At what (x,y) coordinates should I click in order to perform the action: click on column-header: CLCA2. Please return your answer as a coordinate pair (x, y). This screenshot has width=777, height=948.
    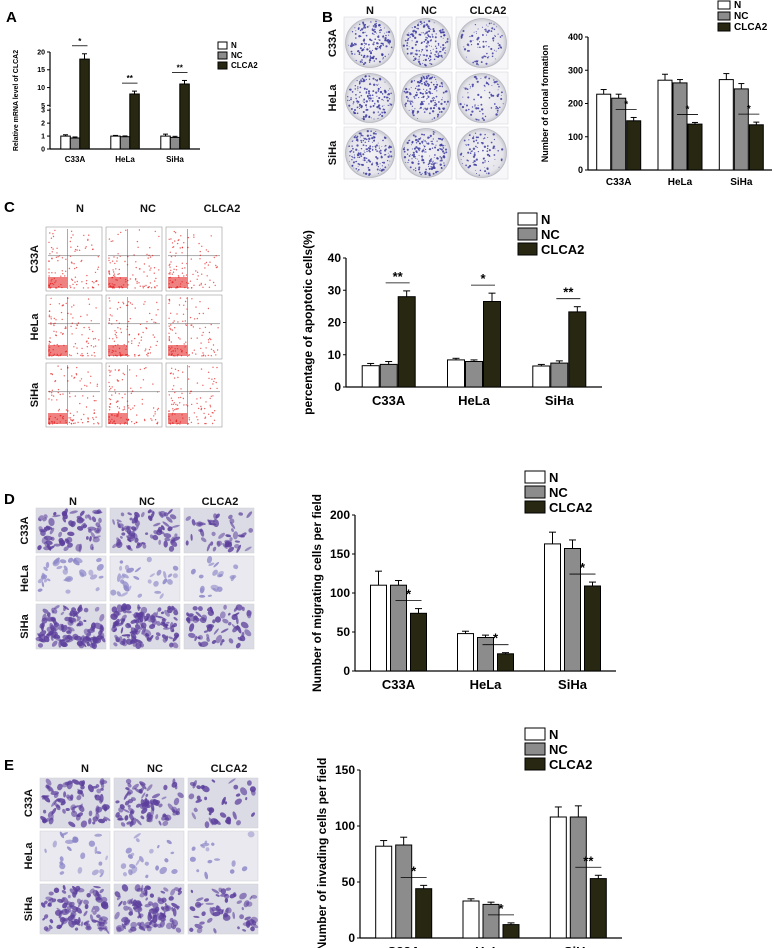
    Looking at the image, I should click on (229, 769).